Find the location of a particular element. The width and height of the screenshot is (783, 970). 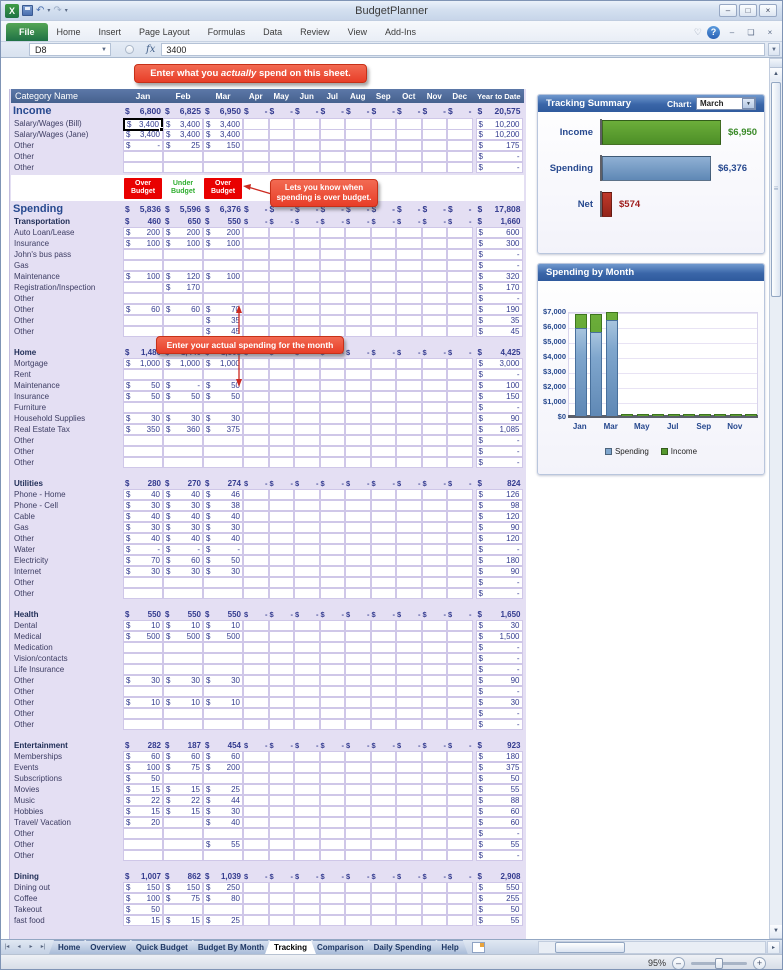

ytd-cell: $17,808 is located at coordinates (499, 209).